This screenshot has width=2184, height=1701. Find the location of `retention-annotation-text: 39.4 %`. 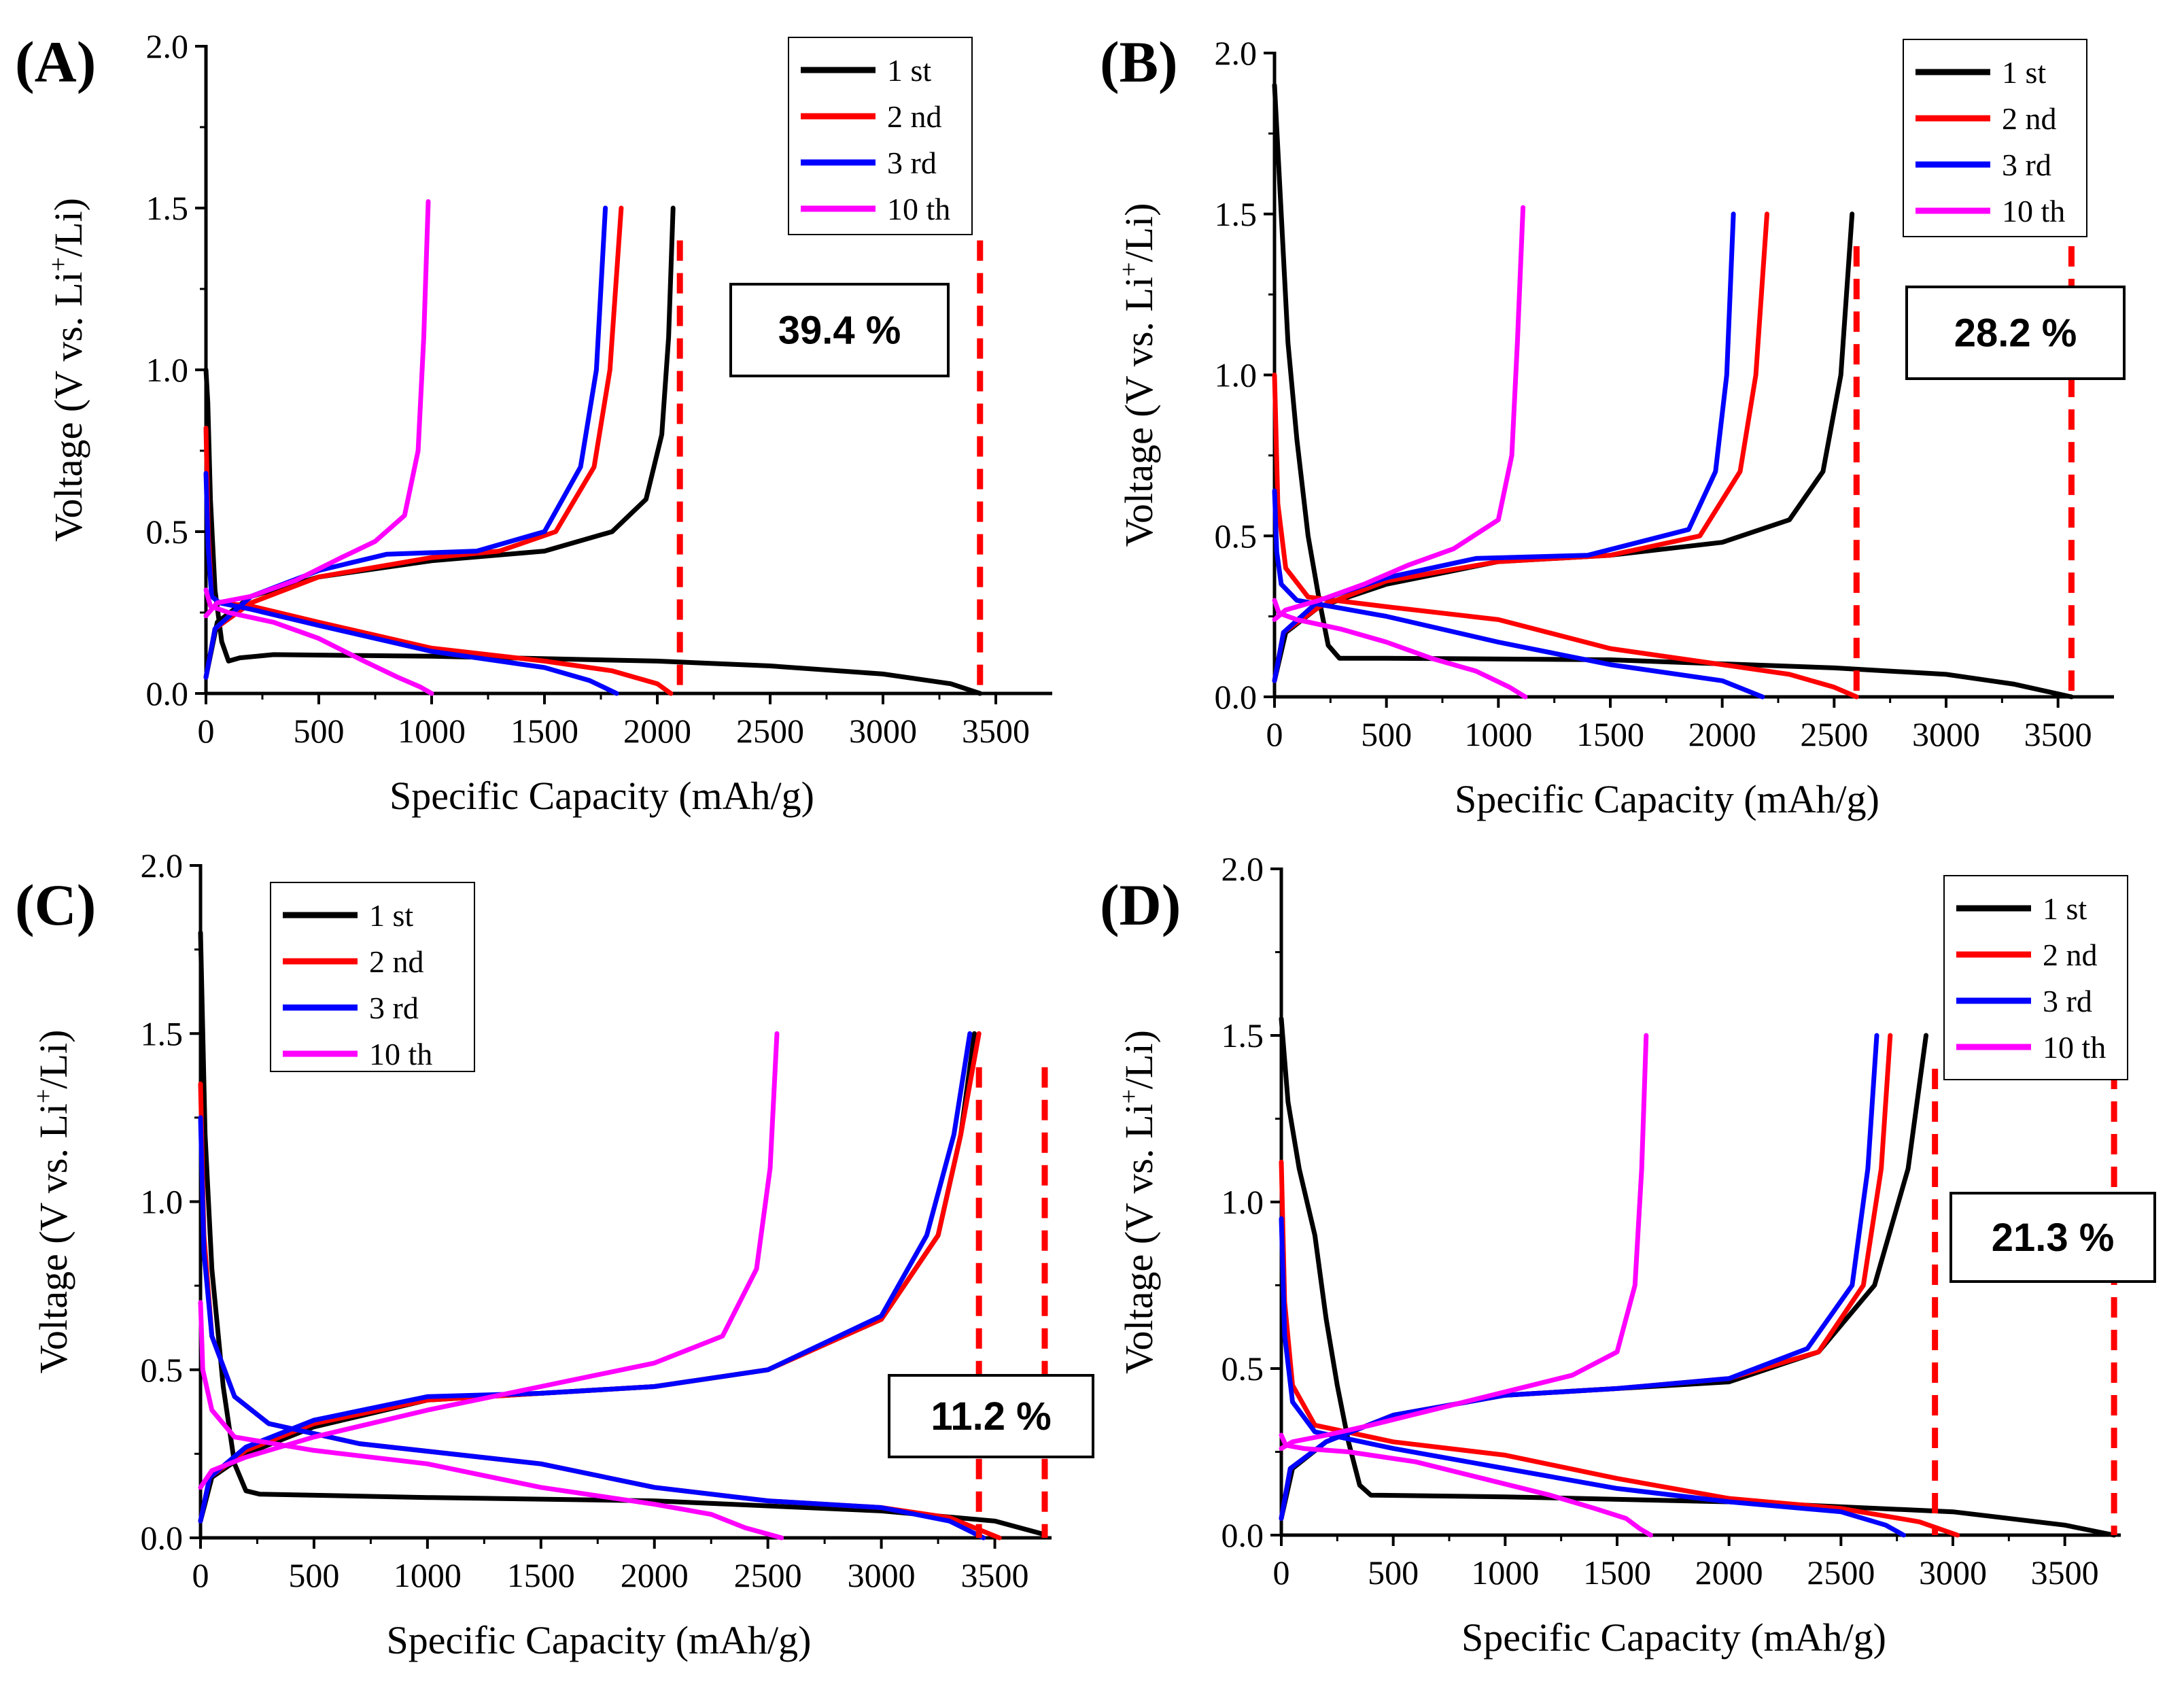

retention-annotation-text: 39.4 % is located at coordinates (840, 331).